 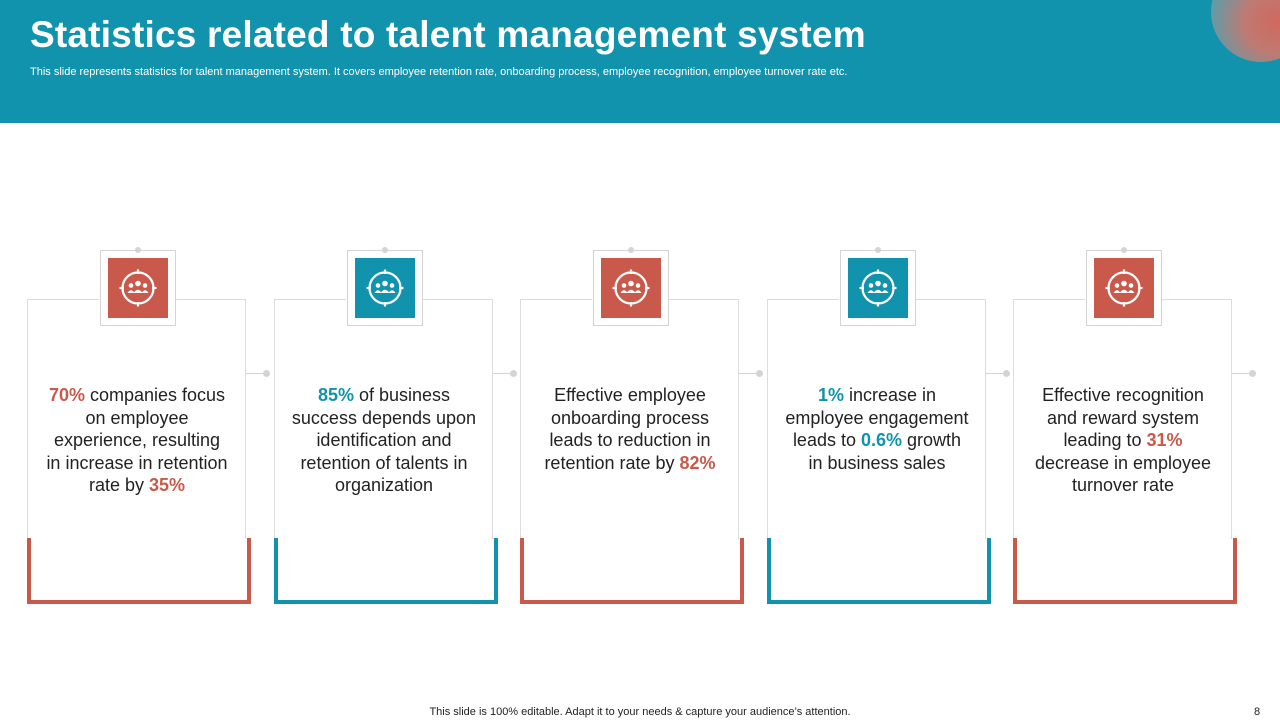 What do you see at coordinates (697, 462) in the screenshot?
I see `stat-highlight: 82%` at bounding box center [697, 462].